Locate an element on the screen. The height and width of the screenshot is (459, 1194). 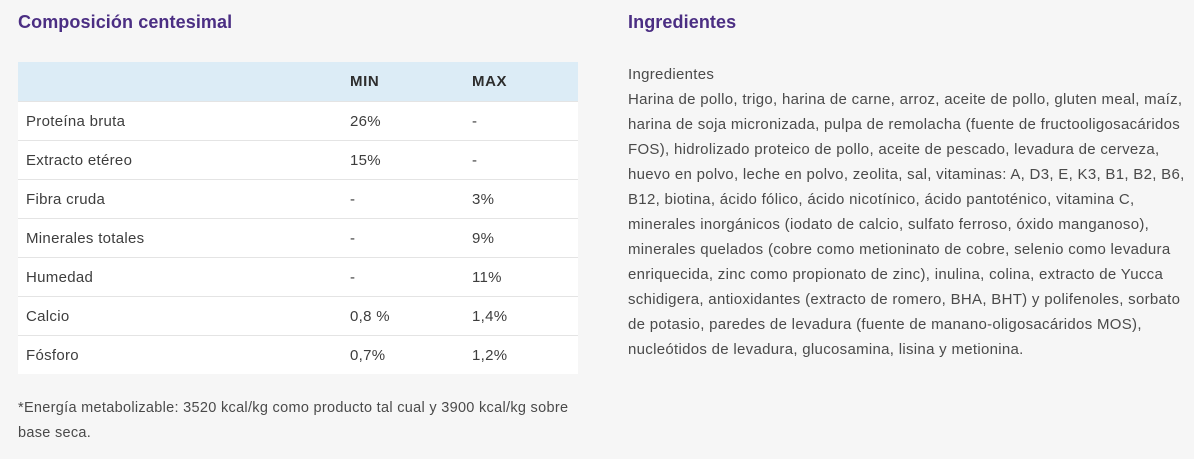
table-row: Fósforo 0,7% 1,2% is located at coordinates (298, 354).